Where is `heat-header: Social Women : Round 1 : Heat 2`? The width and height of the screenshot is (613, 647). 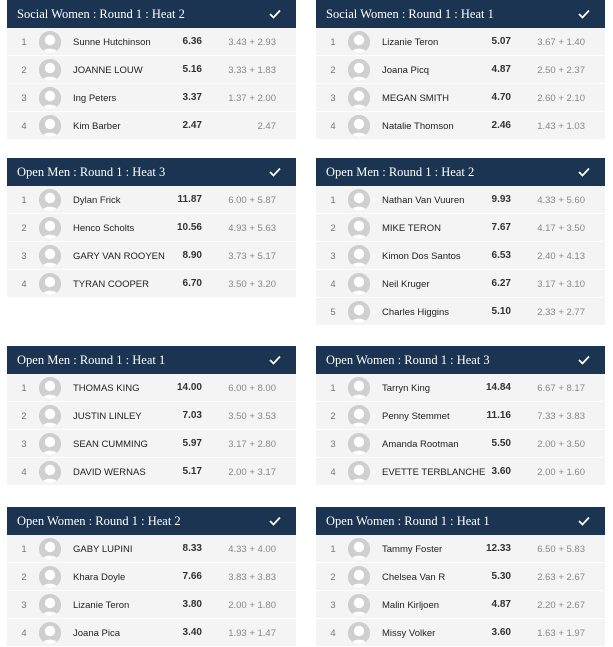 heat-header: Social Women : Round 1 : Heat 2 is located at coordinates (151, 14).